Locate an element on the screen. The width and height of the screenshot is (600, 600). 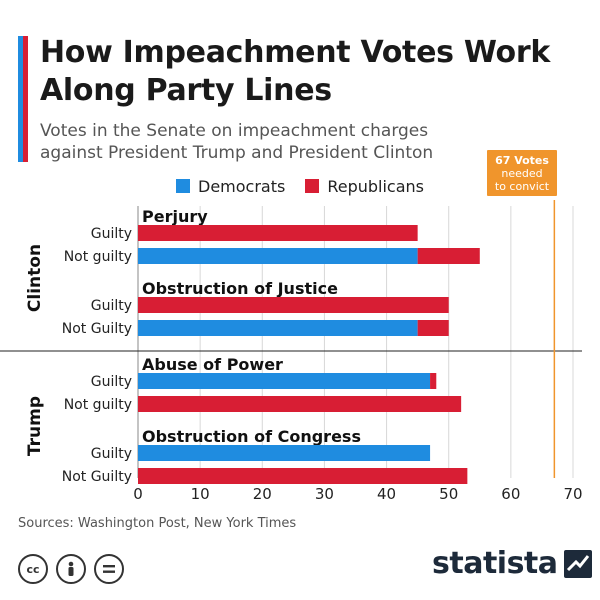
brand-logo: statista is located at coordinates (512, 563).